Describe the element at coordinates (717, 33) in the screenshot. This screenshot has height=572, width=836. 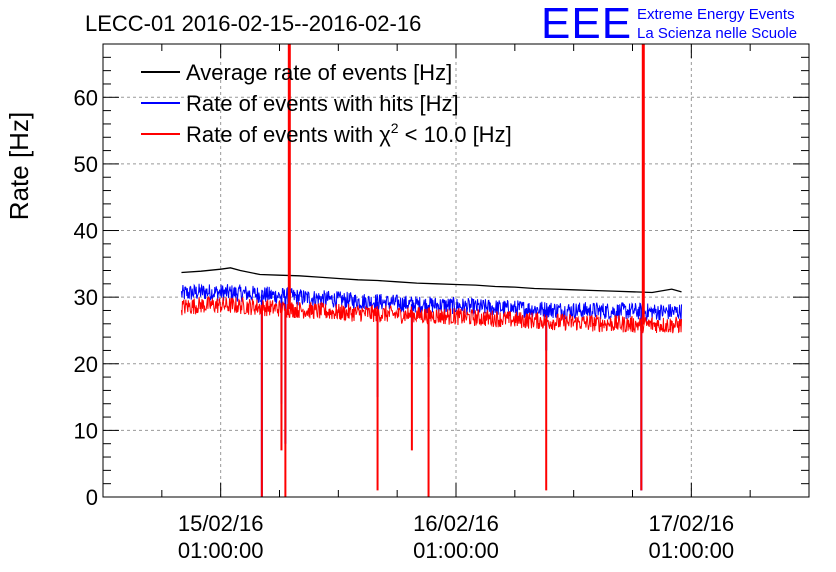
I see `logo-line-2: La Scienza nelle Scuole` at that location.